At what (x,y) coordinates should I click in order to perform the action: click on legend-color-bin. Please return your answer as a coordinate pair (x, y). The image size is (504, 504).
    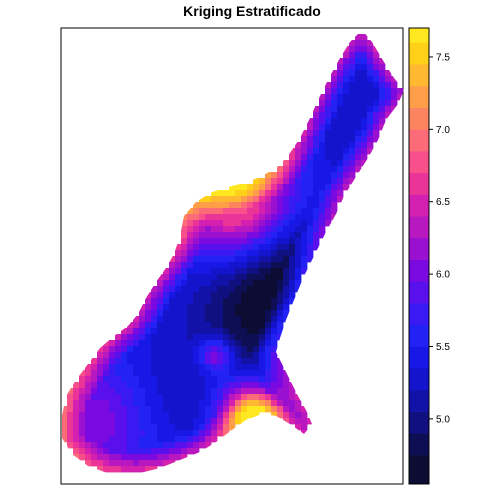
    Looking at the image, I should click on (419, 183).